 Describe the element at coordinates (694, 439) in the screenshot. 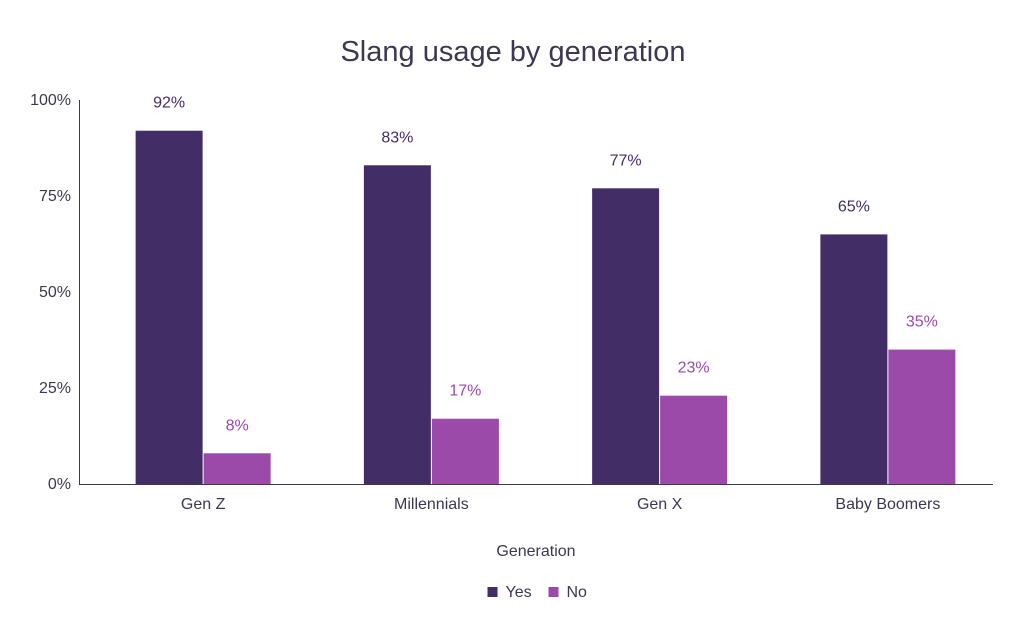

I see `bar-no-gen-x` at that location.